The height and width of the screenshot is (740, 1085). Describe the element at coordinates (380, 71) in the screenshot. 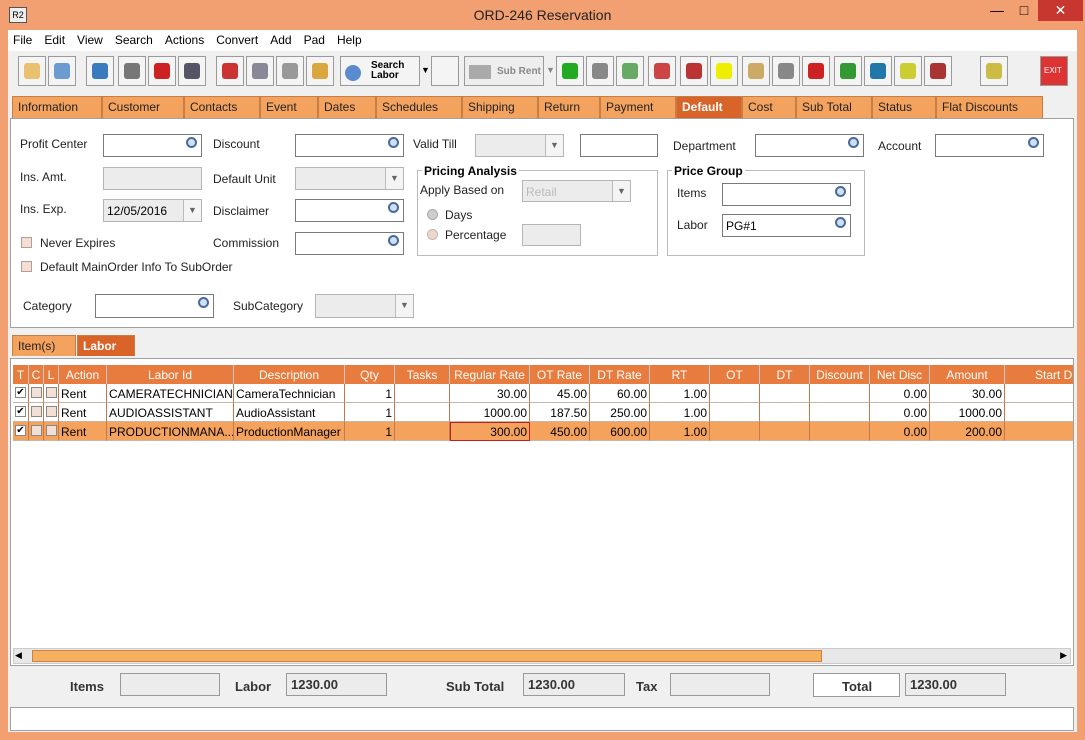

I see `search-labor-button: Search Labor` at that location.